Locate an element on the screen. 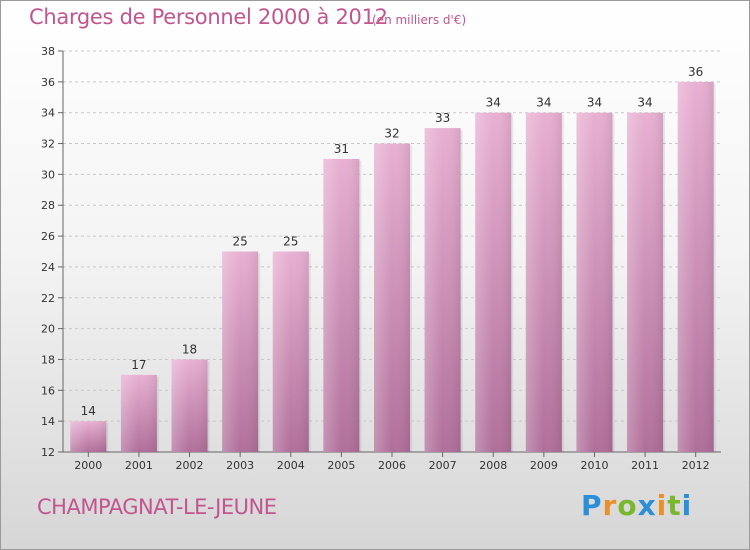 Image resolution: width=750 pixels, height=550 pixels. y-tick-label: 18 is located at coordinates (48, 359).